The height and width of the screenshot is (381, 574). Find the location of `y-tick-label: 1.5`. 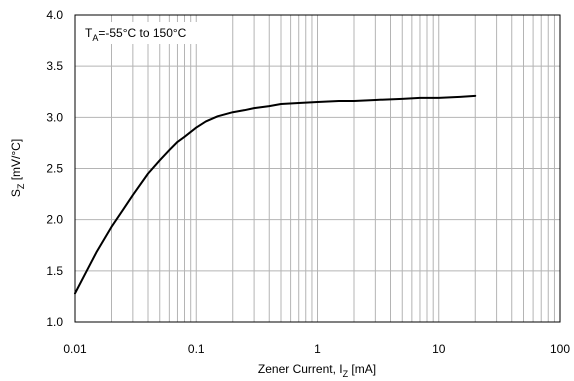

y-tick-label: 1.5 is located at coordinates (54, 271).